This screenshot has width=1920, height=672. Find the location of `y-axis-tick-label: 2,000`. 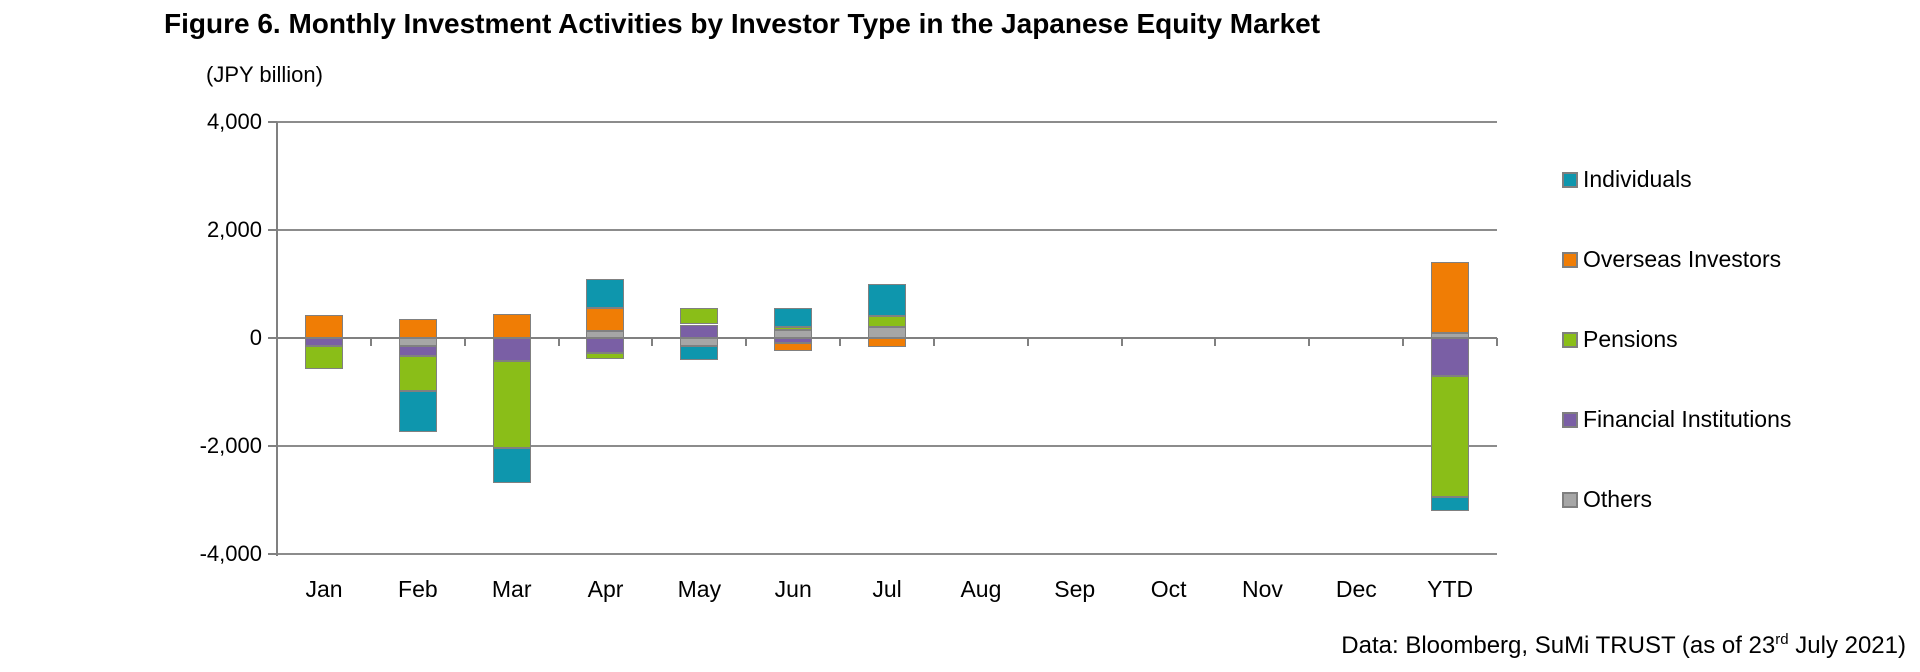

y-axis-tick-label: 2,000 is located at coordinates (234, 229).